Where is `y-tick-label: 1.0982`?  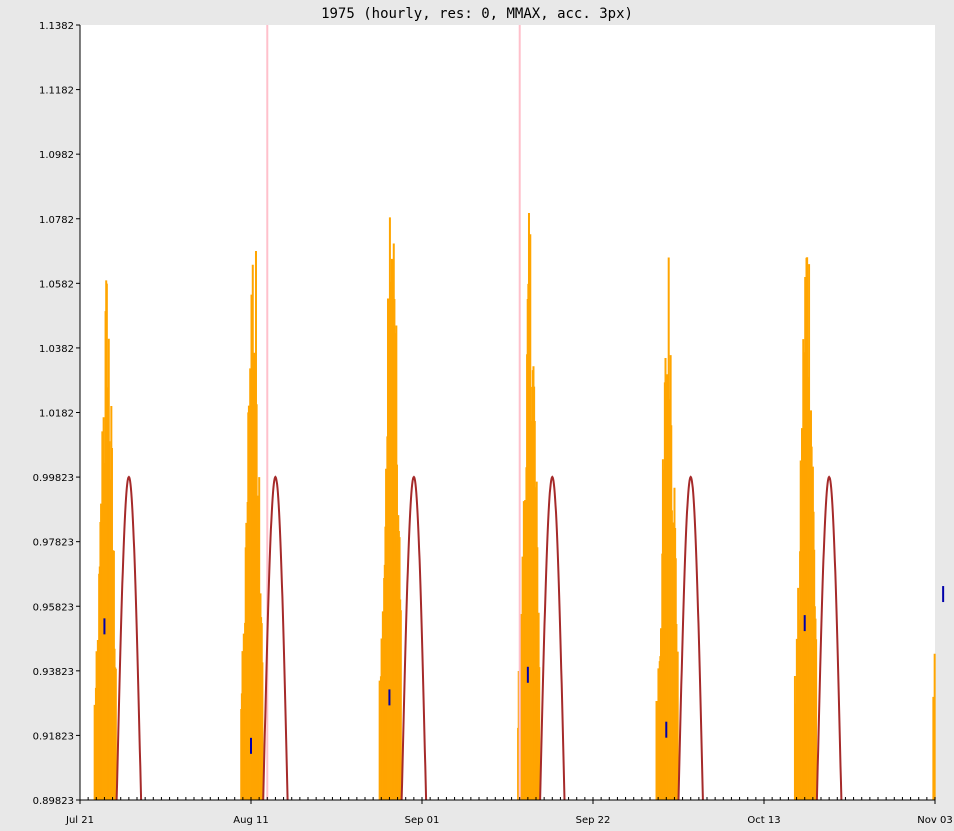
y-tick-label: 1.0982 is located at coordinates (56, 155).